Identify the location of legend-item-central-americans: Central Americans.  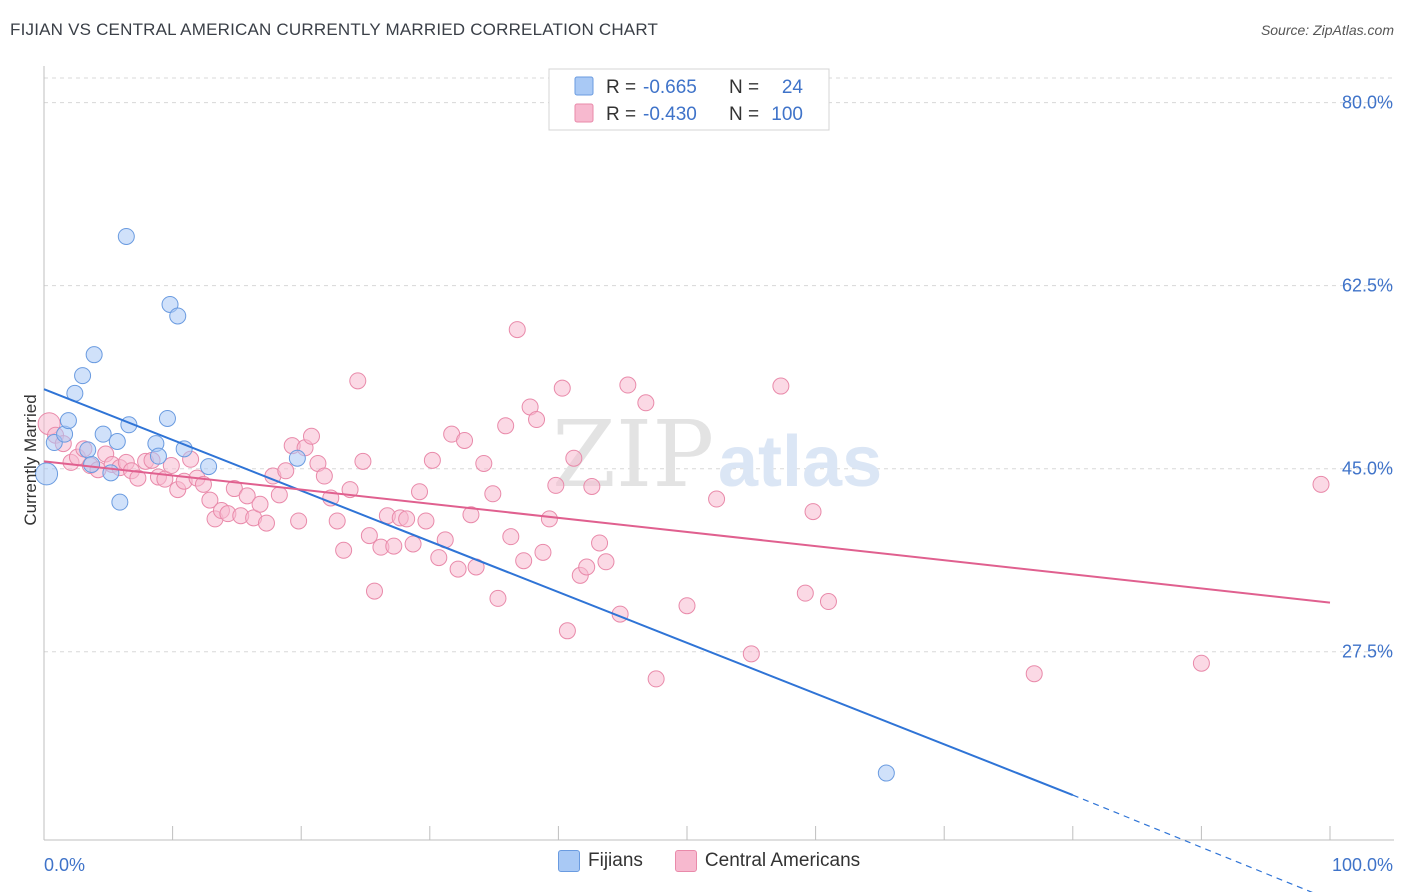
(767, 861).